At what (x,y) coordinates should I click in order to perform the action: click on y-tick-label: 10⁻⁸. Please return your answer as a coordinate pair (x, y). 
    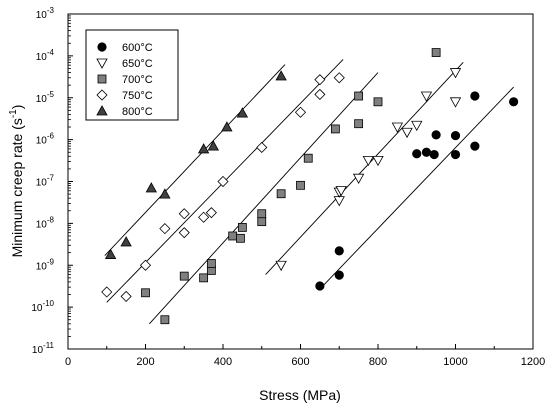
    Looking at the image, I should click on (45, 222).